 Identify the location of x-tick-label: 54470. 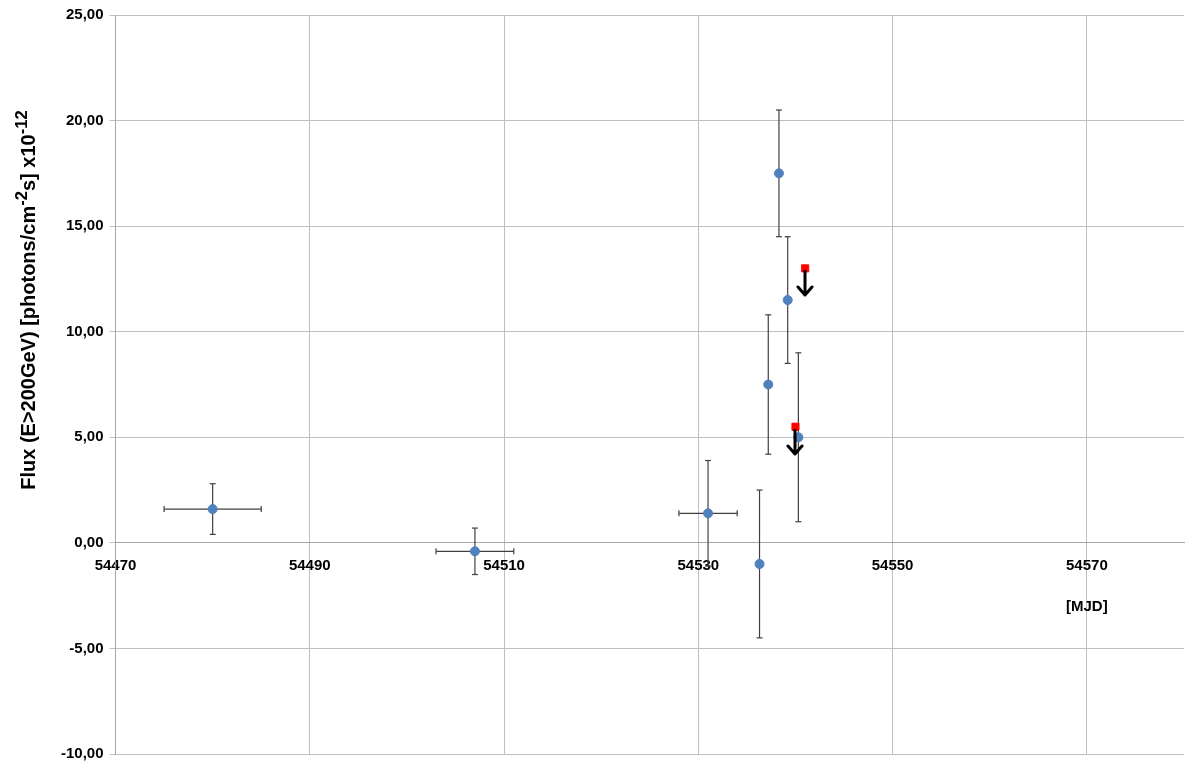
(115, 564).